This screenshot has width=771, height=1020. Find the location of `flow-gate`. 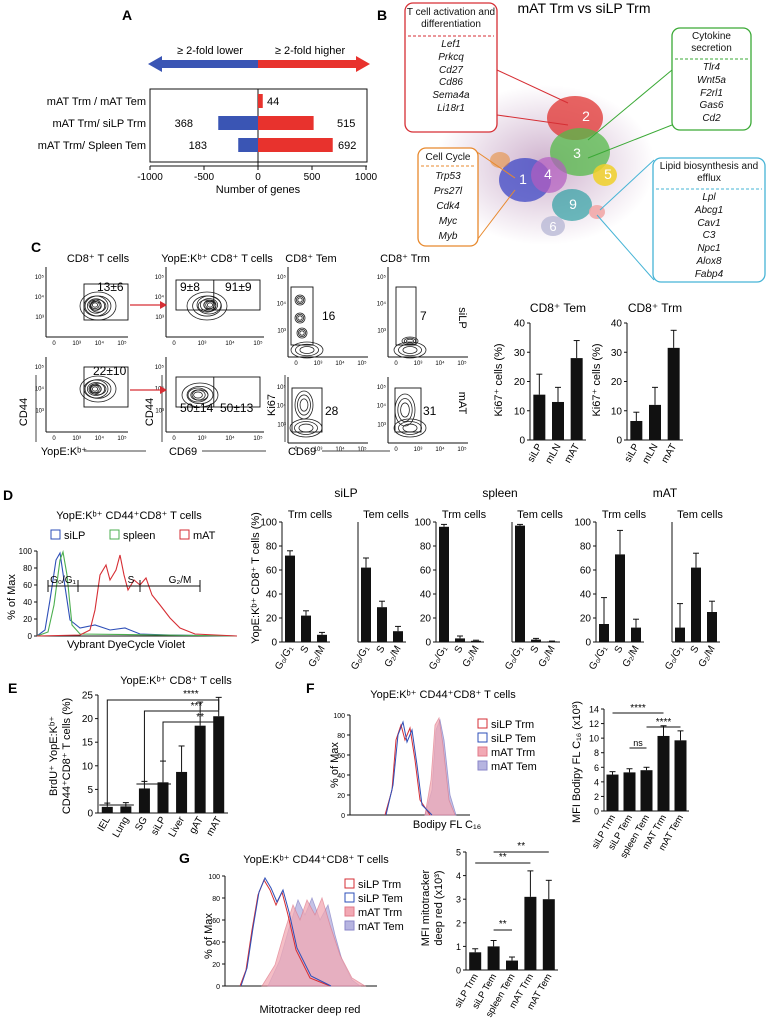

flow-gate is located at coordinates (408, 410).